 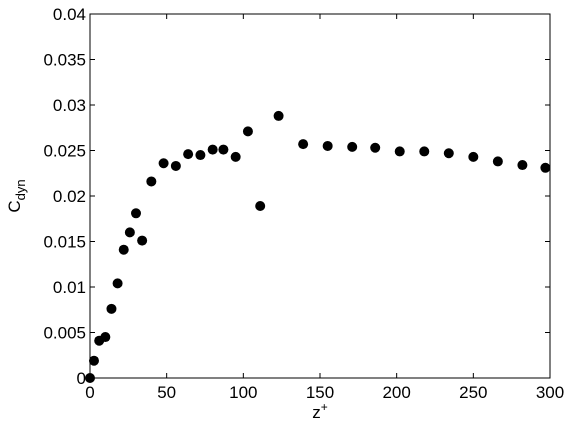 What do you see at coordinates (324, 407) in the screenshot?
I see `x-label-sup: +` at bounding box center [324, 407].